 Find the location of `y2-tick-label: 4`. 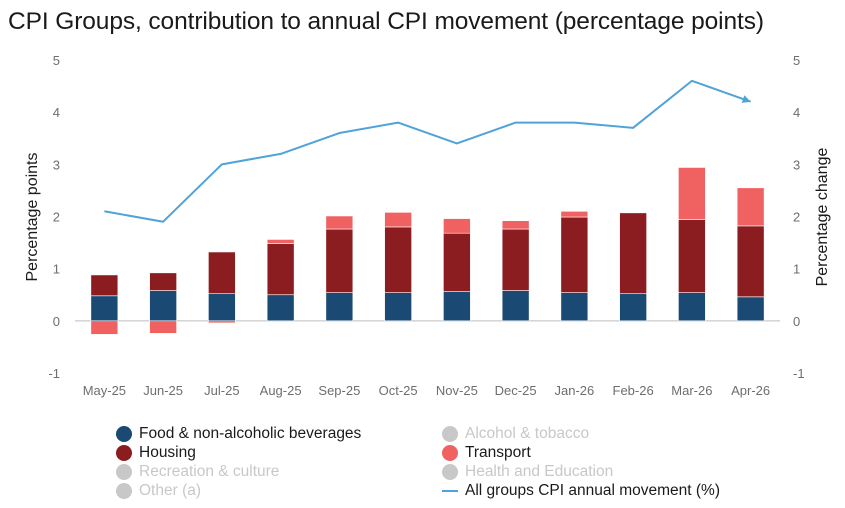

y2-tick-label: 4 is located at coordinates (796, 112).